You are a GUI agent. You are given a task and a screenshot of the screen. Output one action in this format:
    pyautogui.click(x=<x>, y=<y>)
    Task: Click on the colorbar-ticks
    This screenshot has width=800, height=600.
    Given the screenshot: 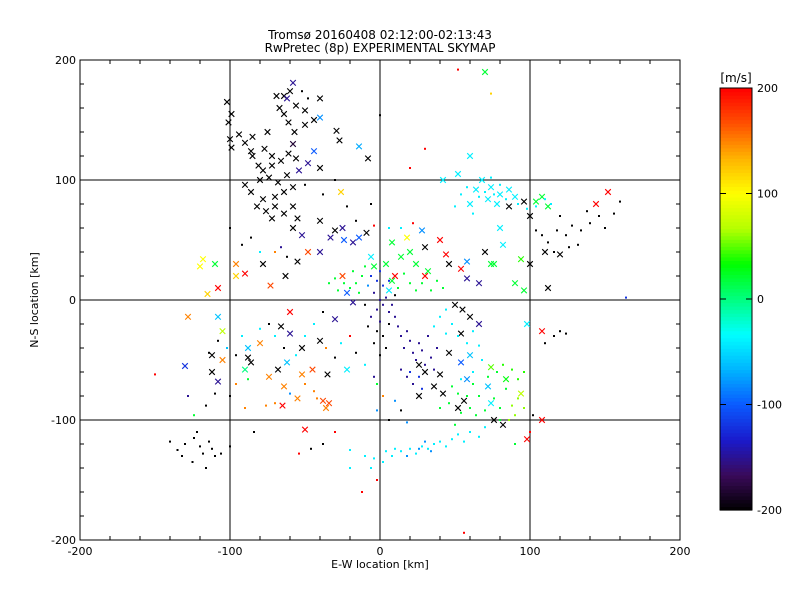 What is the action you would take?
    pyautogui.click(x=736, y=299)
    